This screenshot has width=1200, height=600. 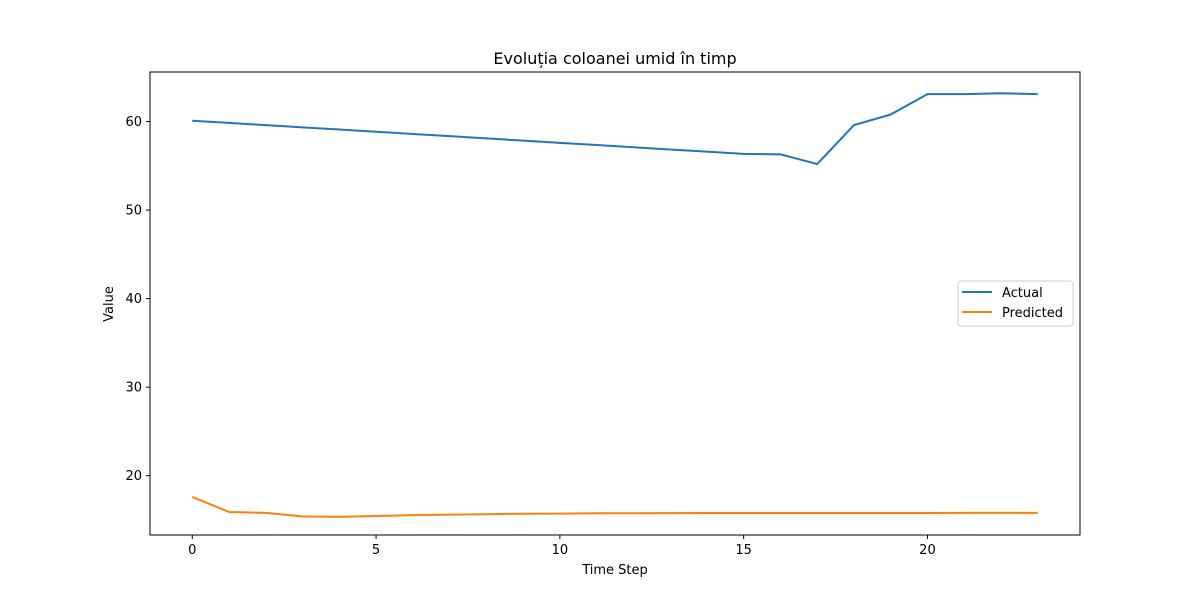 What do you see at coordinates (614, 507) in the screenshot?
I see `series-line-predicted` at bounding box center [614, 507].